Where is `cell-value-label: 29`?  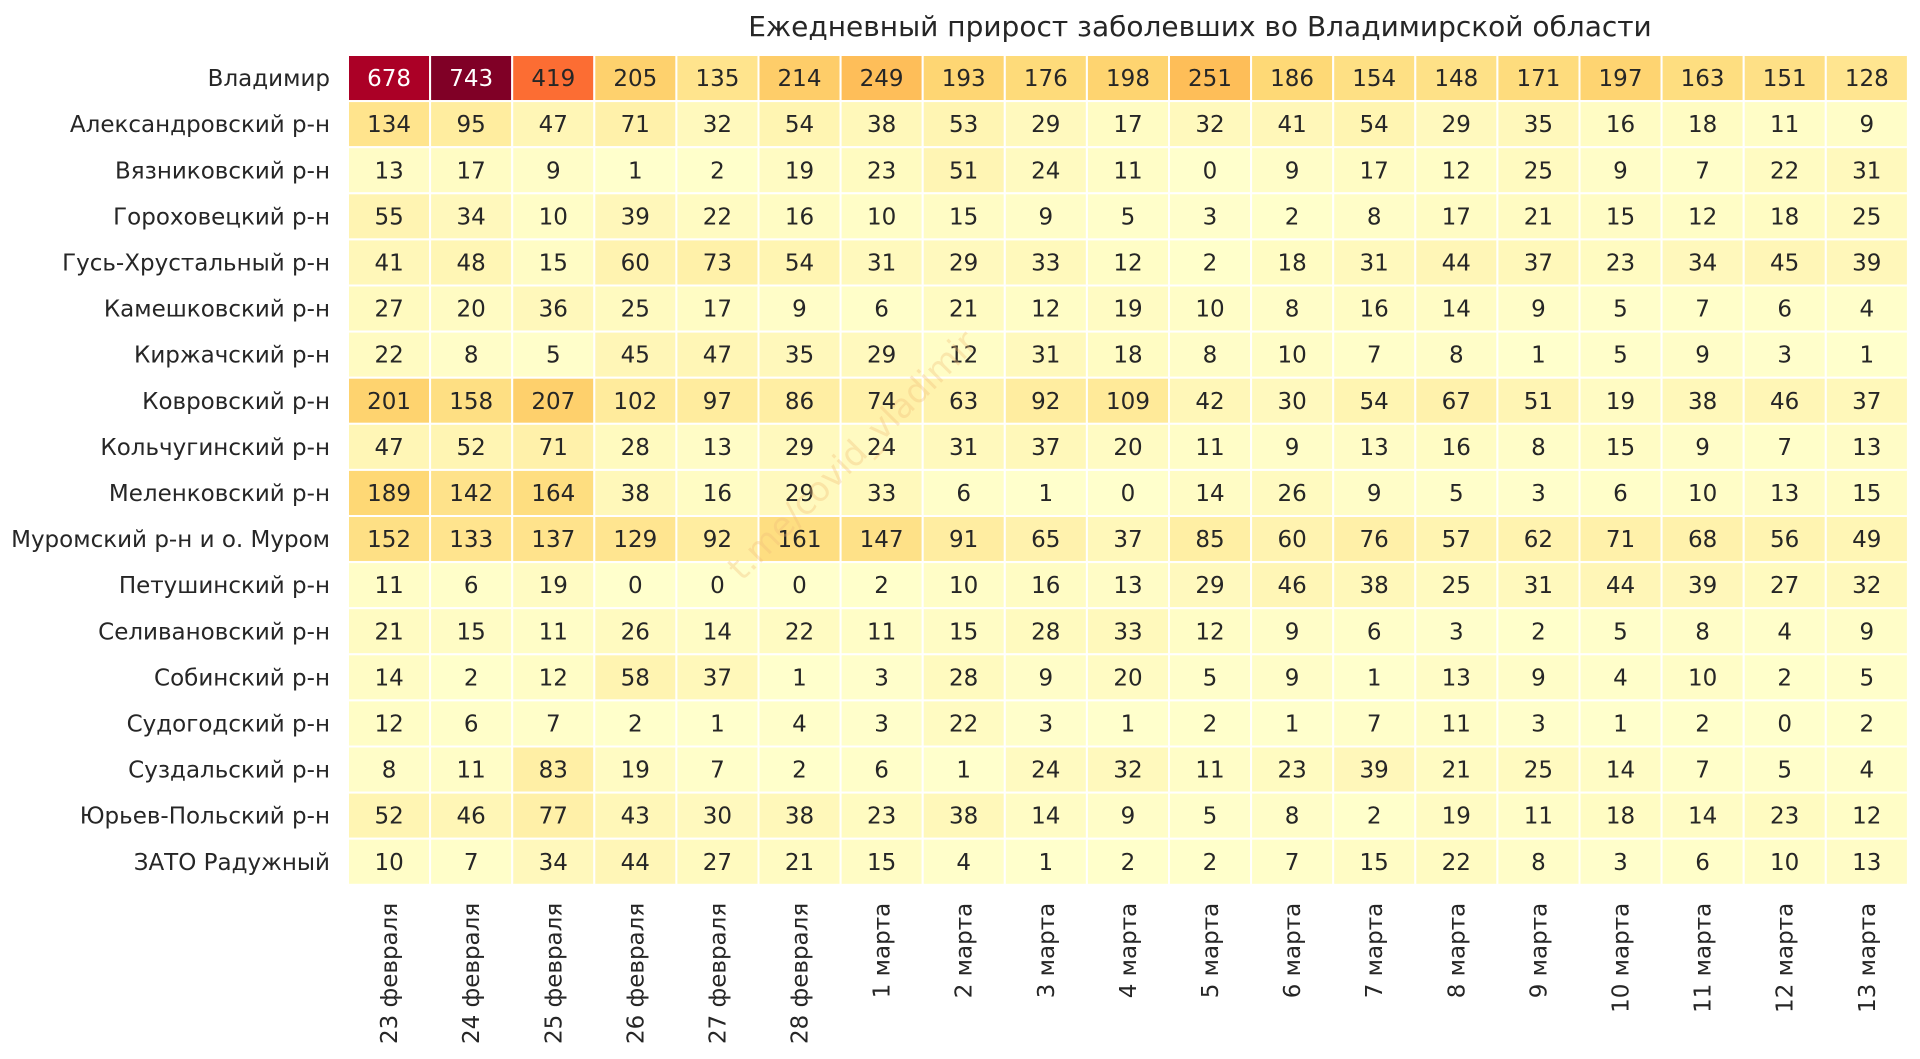 cell-value-label: 29 is located at coordinates (1456, 125).